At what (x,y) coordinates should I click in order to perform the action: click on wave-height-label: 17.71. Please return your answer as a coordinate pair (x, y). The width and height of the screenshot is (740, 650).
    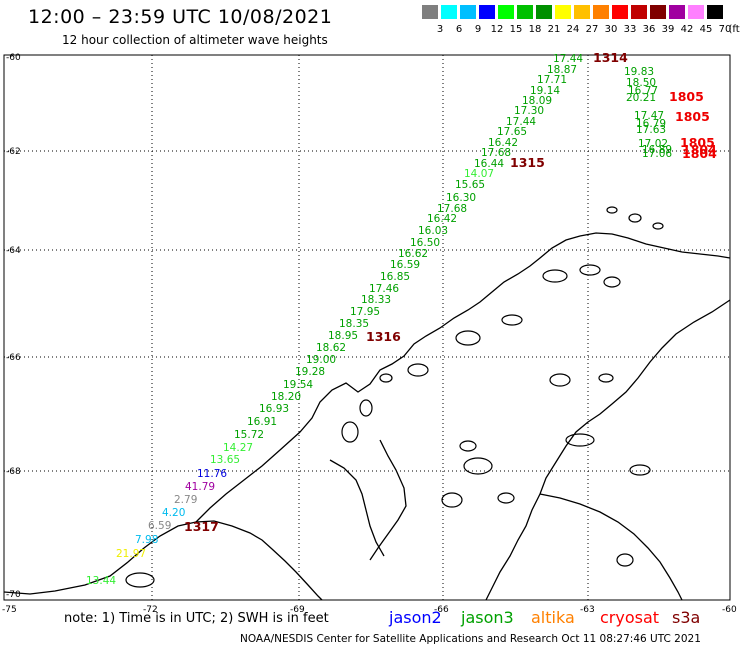
    Looking at the image, I should click on (552, 80).